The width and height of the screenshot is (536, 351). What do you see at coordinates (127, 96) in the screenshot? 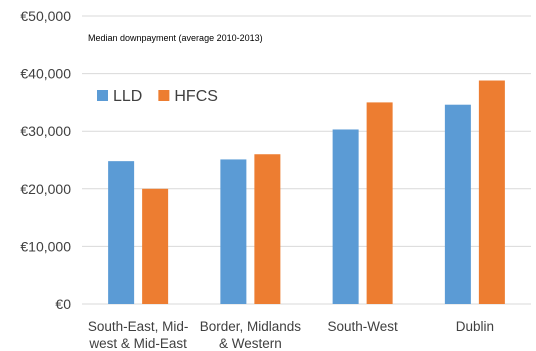
I see `legend-label-lld: LLD` at bounding box center [127, 96].